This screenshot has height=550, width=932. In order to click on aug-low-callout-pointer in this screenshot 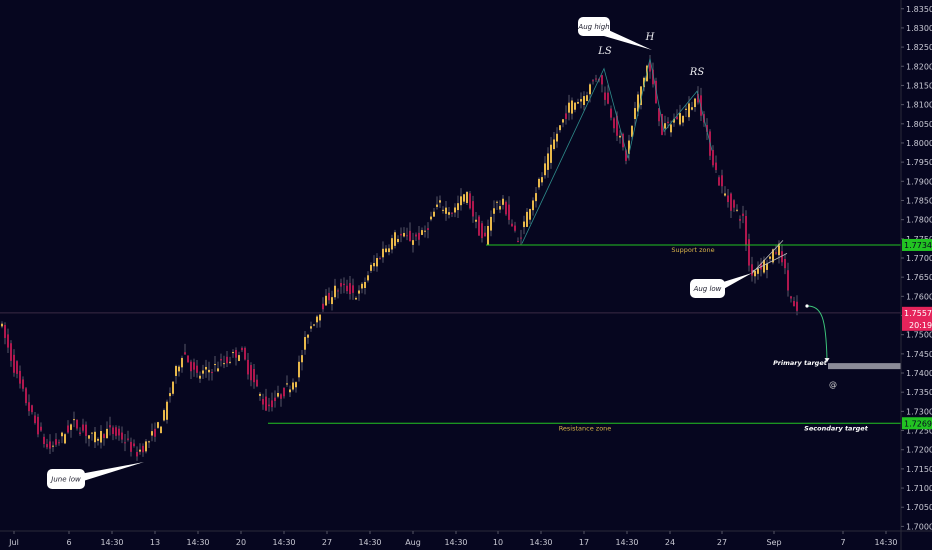, I will do `click(736, 282)`.